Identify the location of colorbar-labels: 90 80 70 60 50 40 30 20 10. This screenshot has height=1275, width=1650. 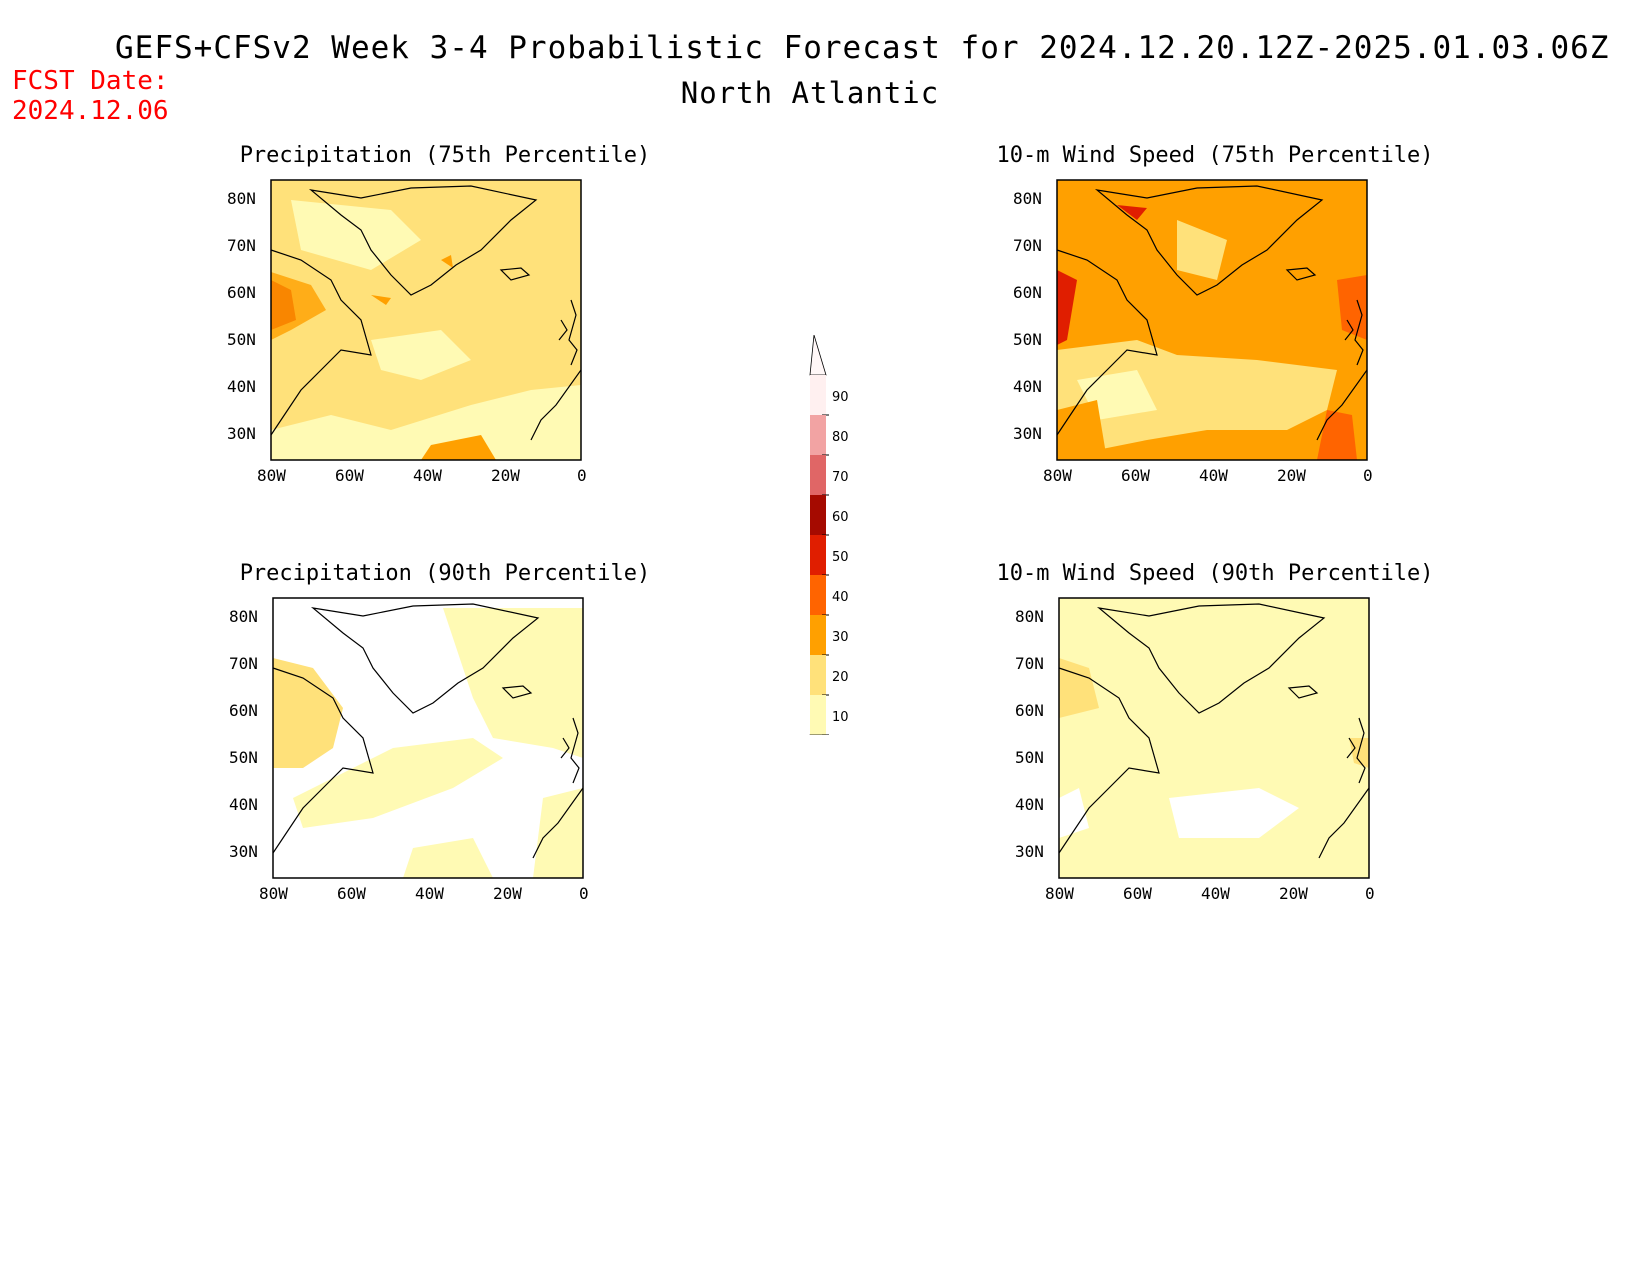
(840, 557).